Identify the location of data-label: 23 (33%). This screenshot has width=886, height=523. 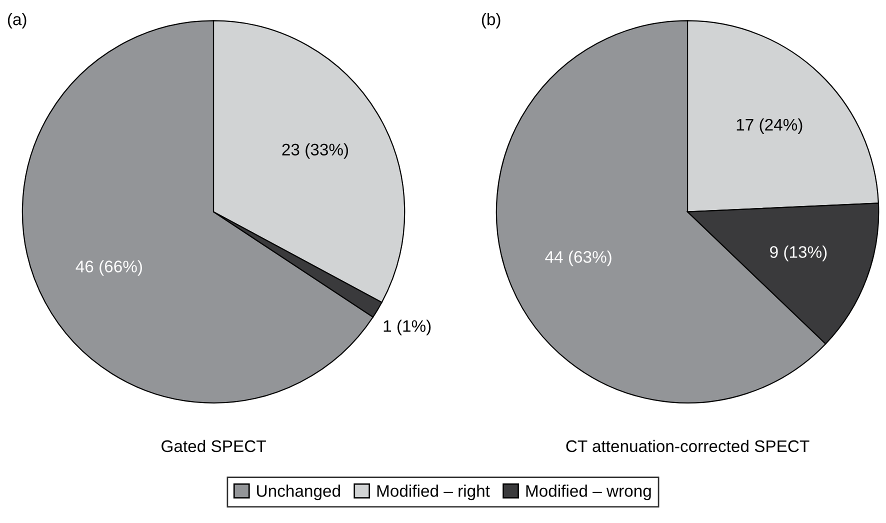
(315, 151).